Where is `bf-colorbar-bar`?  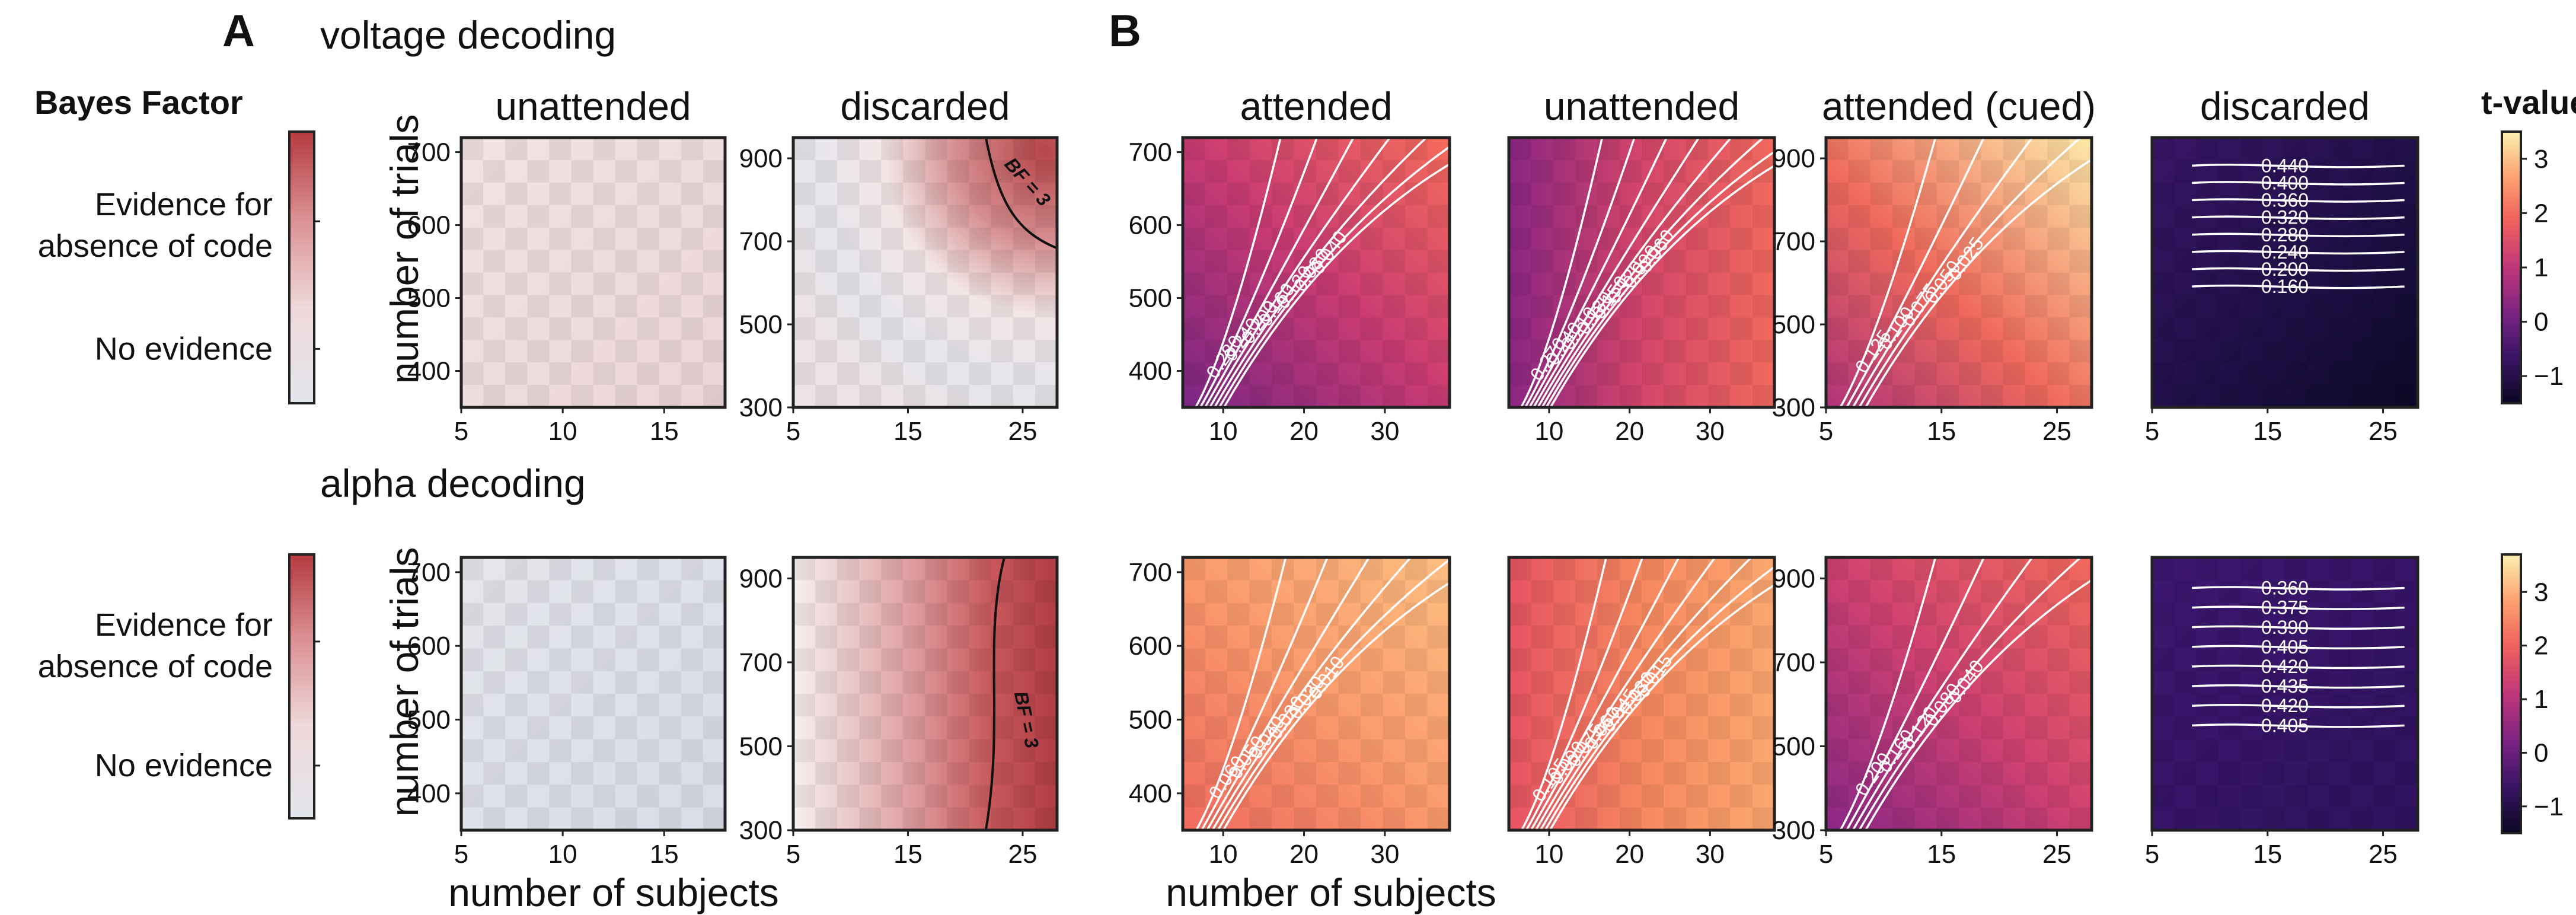 bf-colorbar-bar is located at coordinates (301, 267).